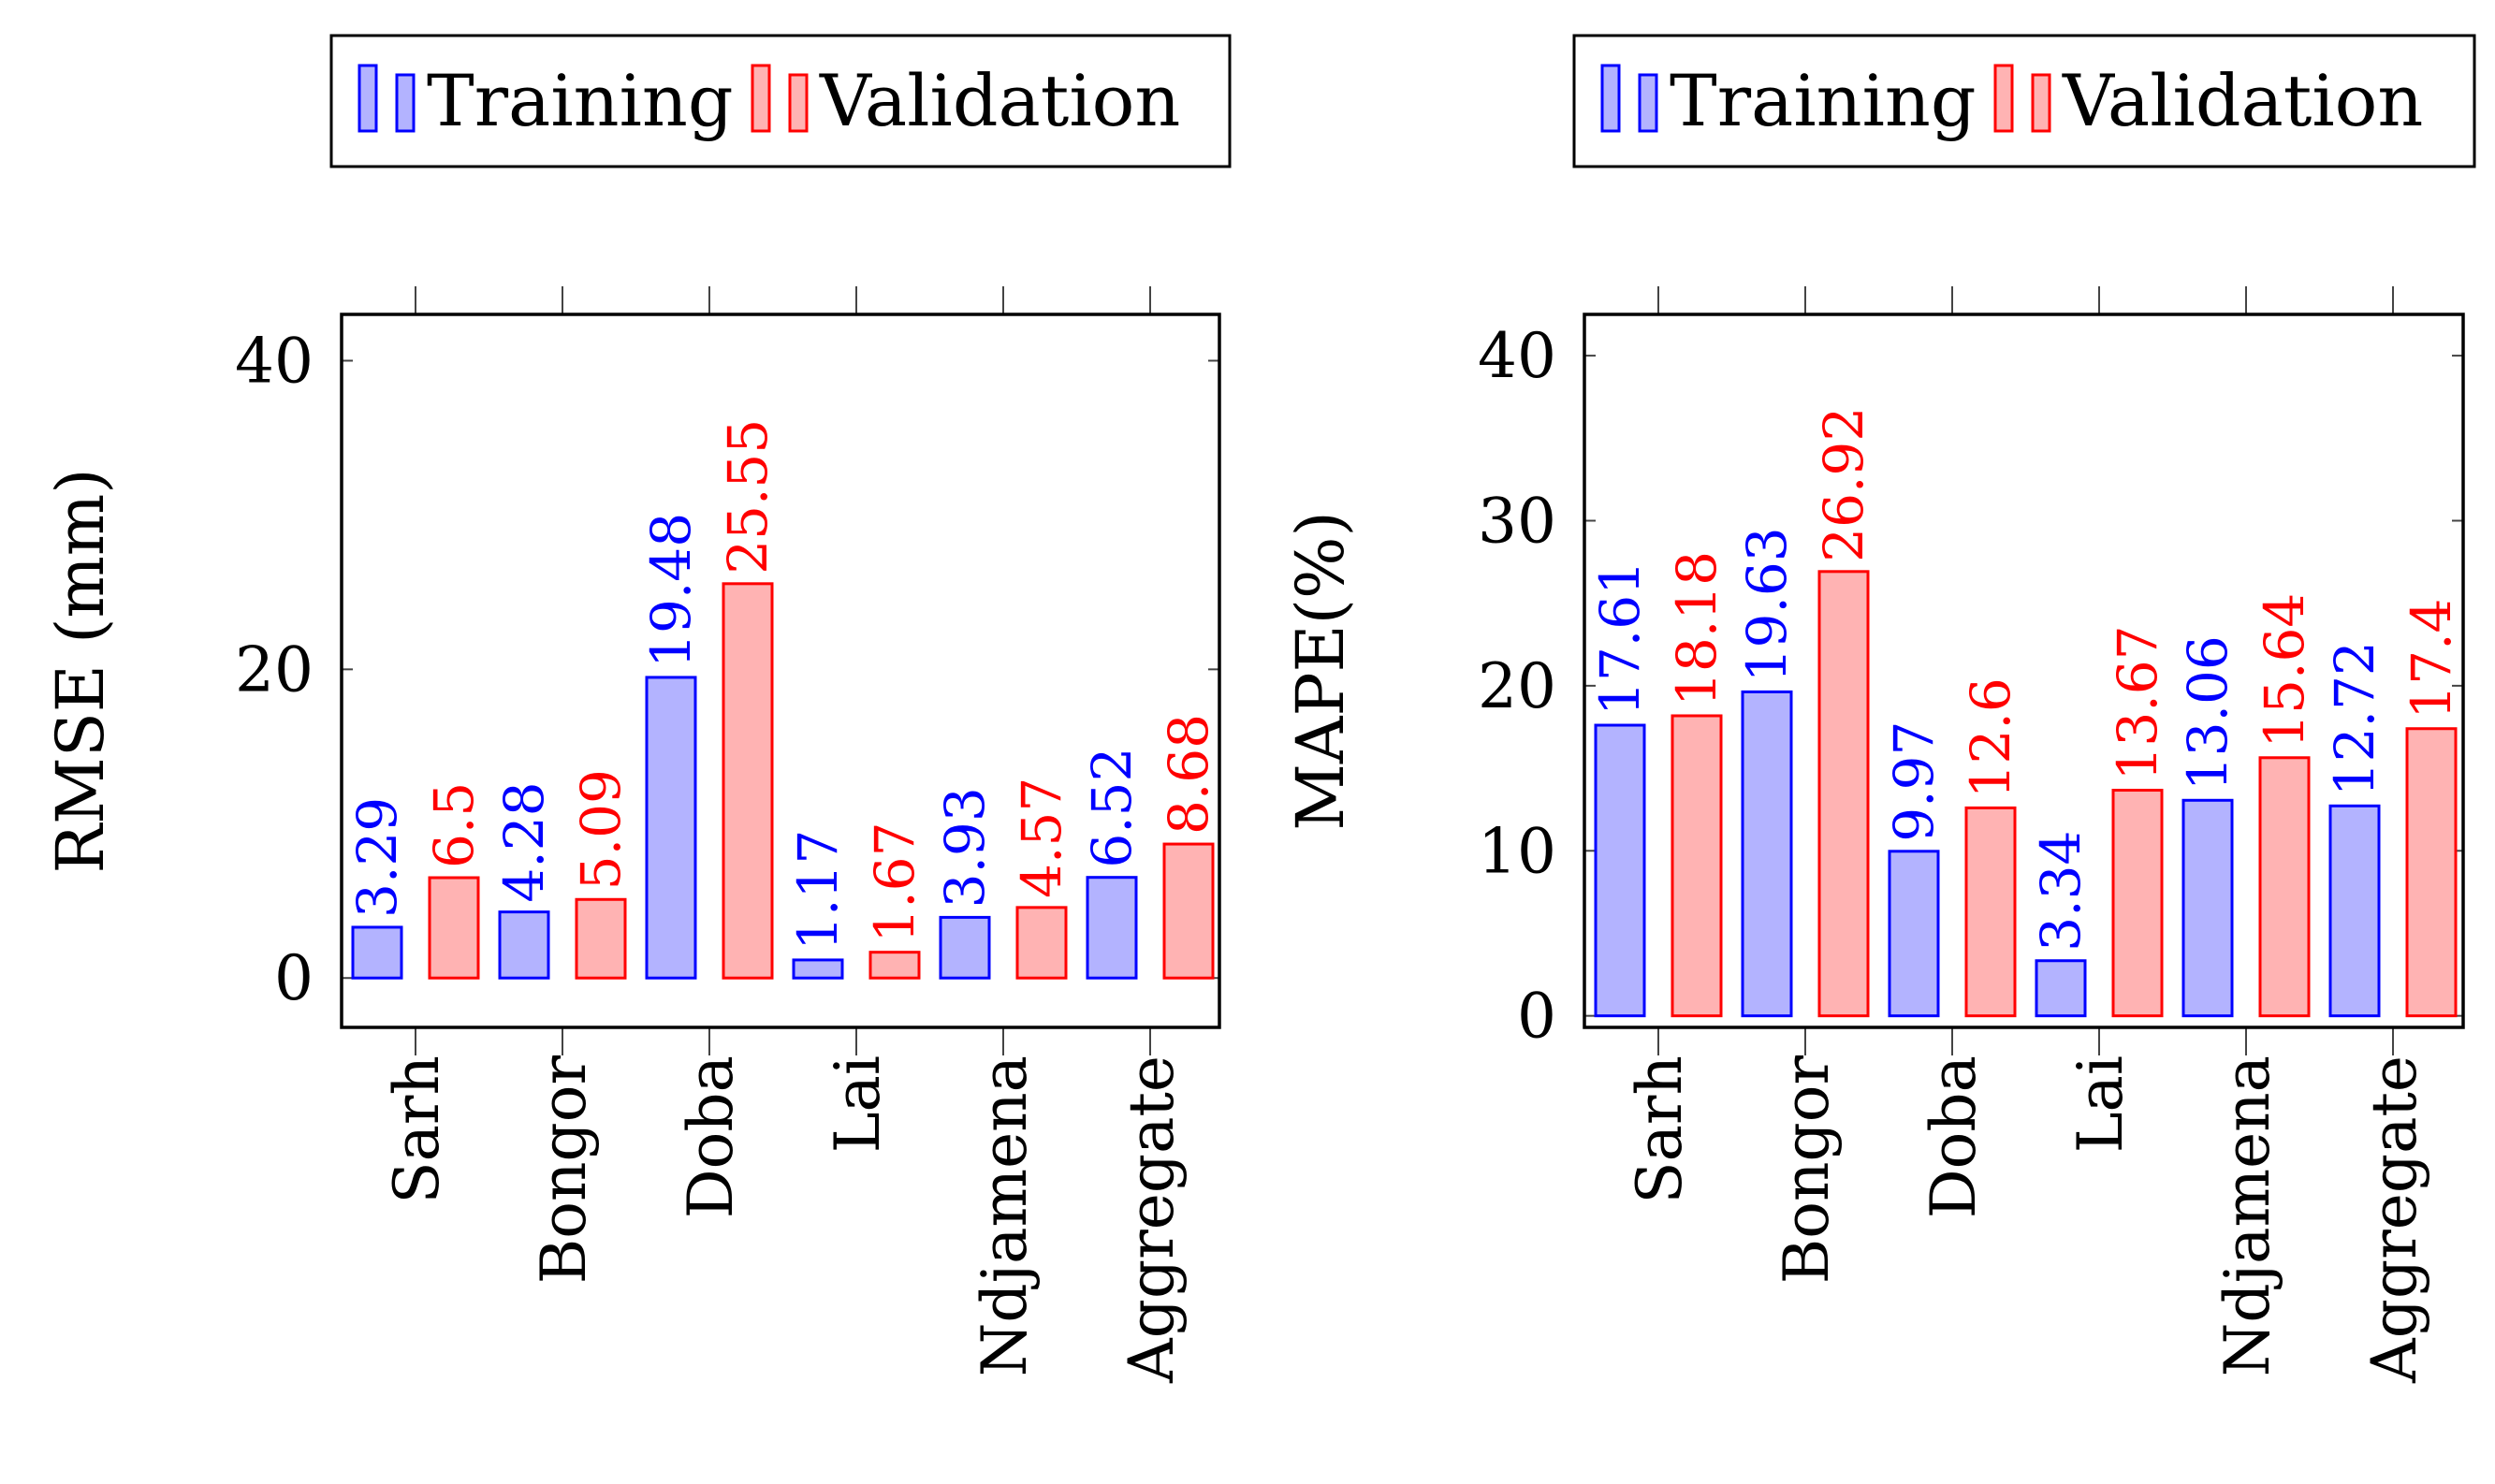  I want to click on data-label-validation-sarh: 6.5, so click(454, 825).